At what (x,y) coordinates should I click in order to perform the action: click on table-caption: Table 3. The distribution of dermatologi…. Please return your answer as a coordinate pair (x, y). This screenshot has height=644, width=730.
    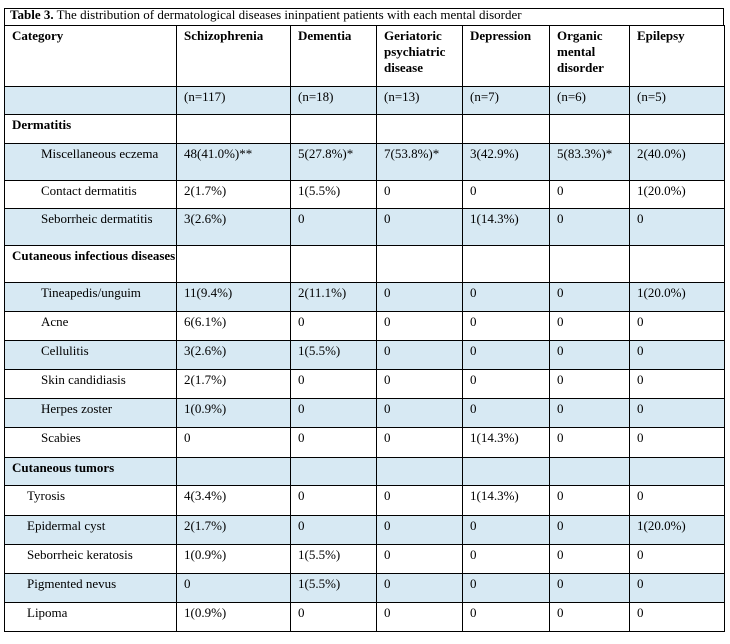
    Looking at the image, I should click on (266, 14).